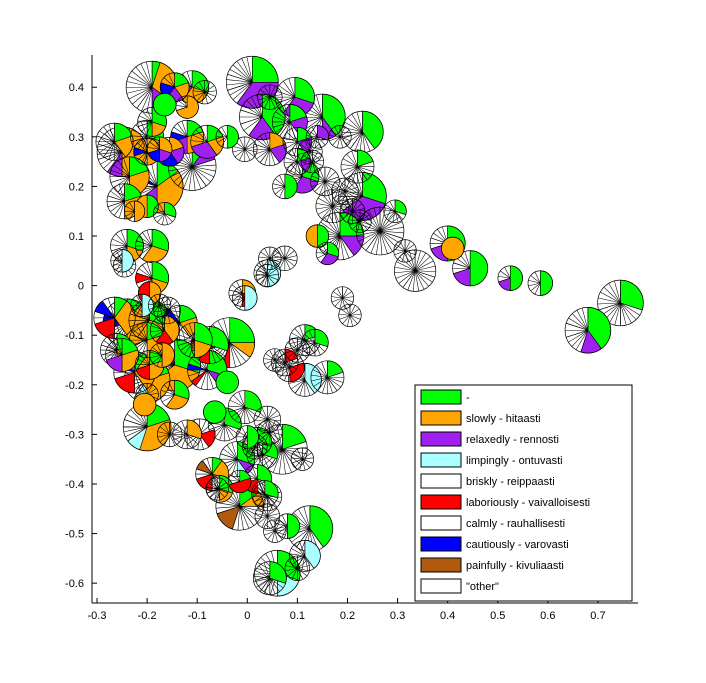 Image resolution: width=706 pixels, height=683 pixels. I want to click on x-tick-label: -0.1, so click(197, 616).